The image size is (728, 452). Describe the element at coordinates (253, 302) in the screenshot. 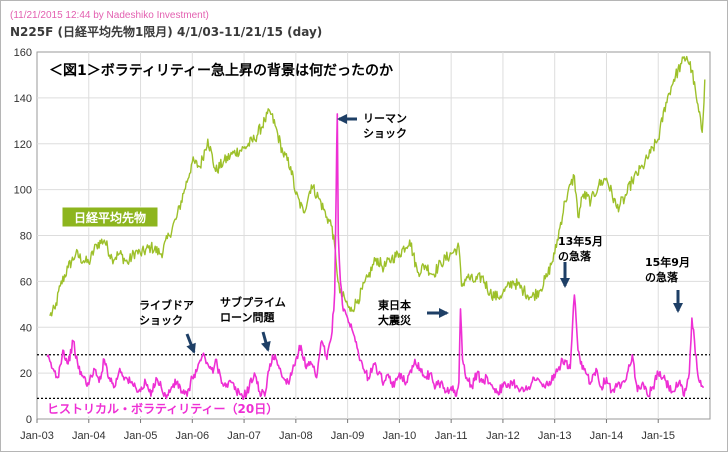

I see `annotation-text: サブプライム` at that location.